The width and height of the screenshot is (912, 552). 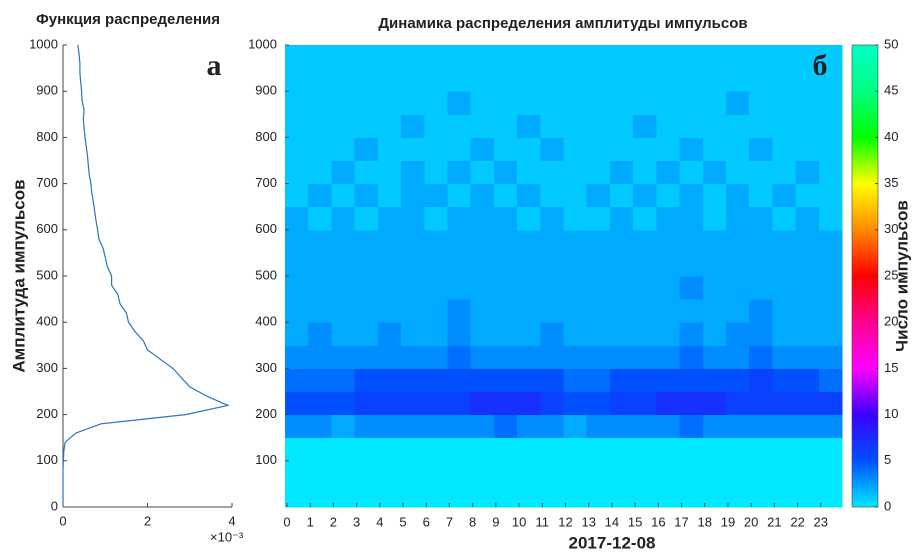 I want to click on x-tick-label: 6, so click(x=426, y=521).